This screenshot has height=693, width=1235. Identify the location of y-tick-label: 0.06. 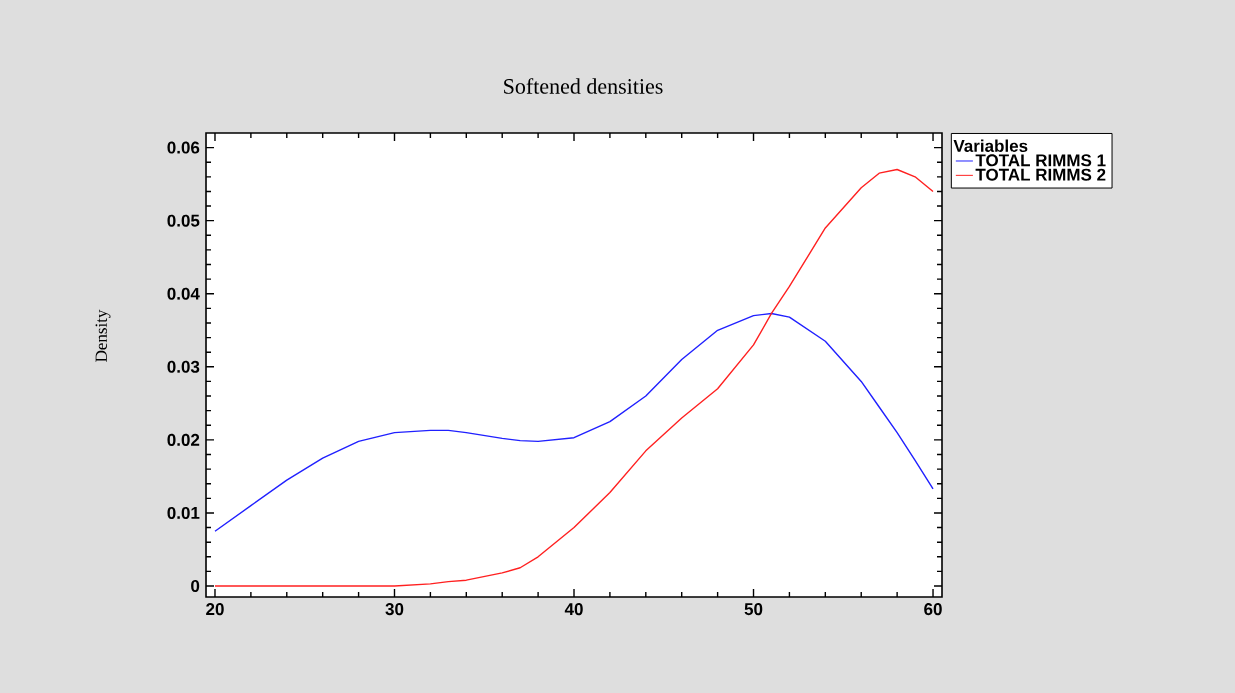
(183, 147).